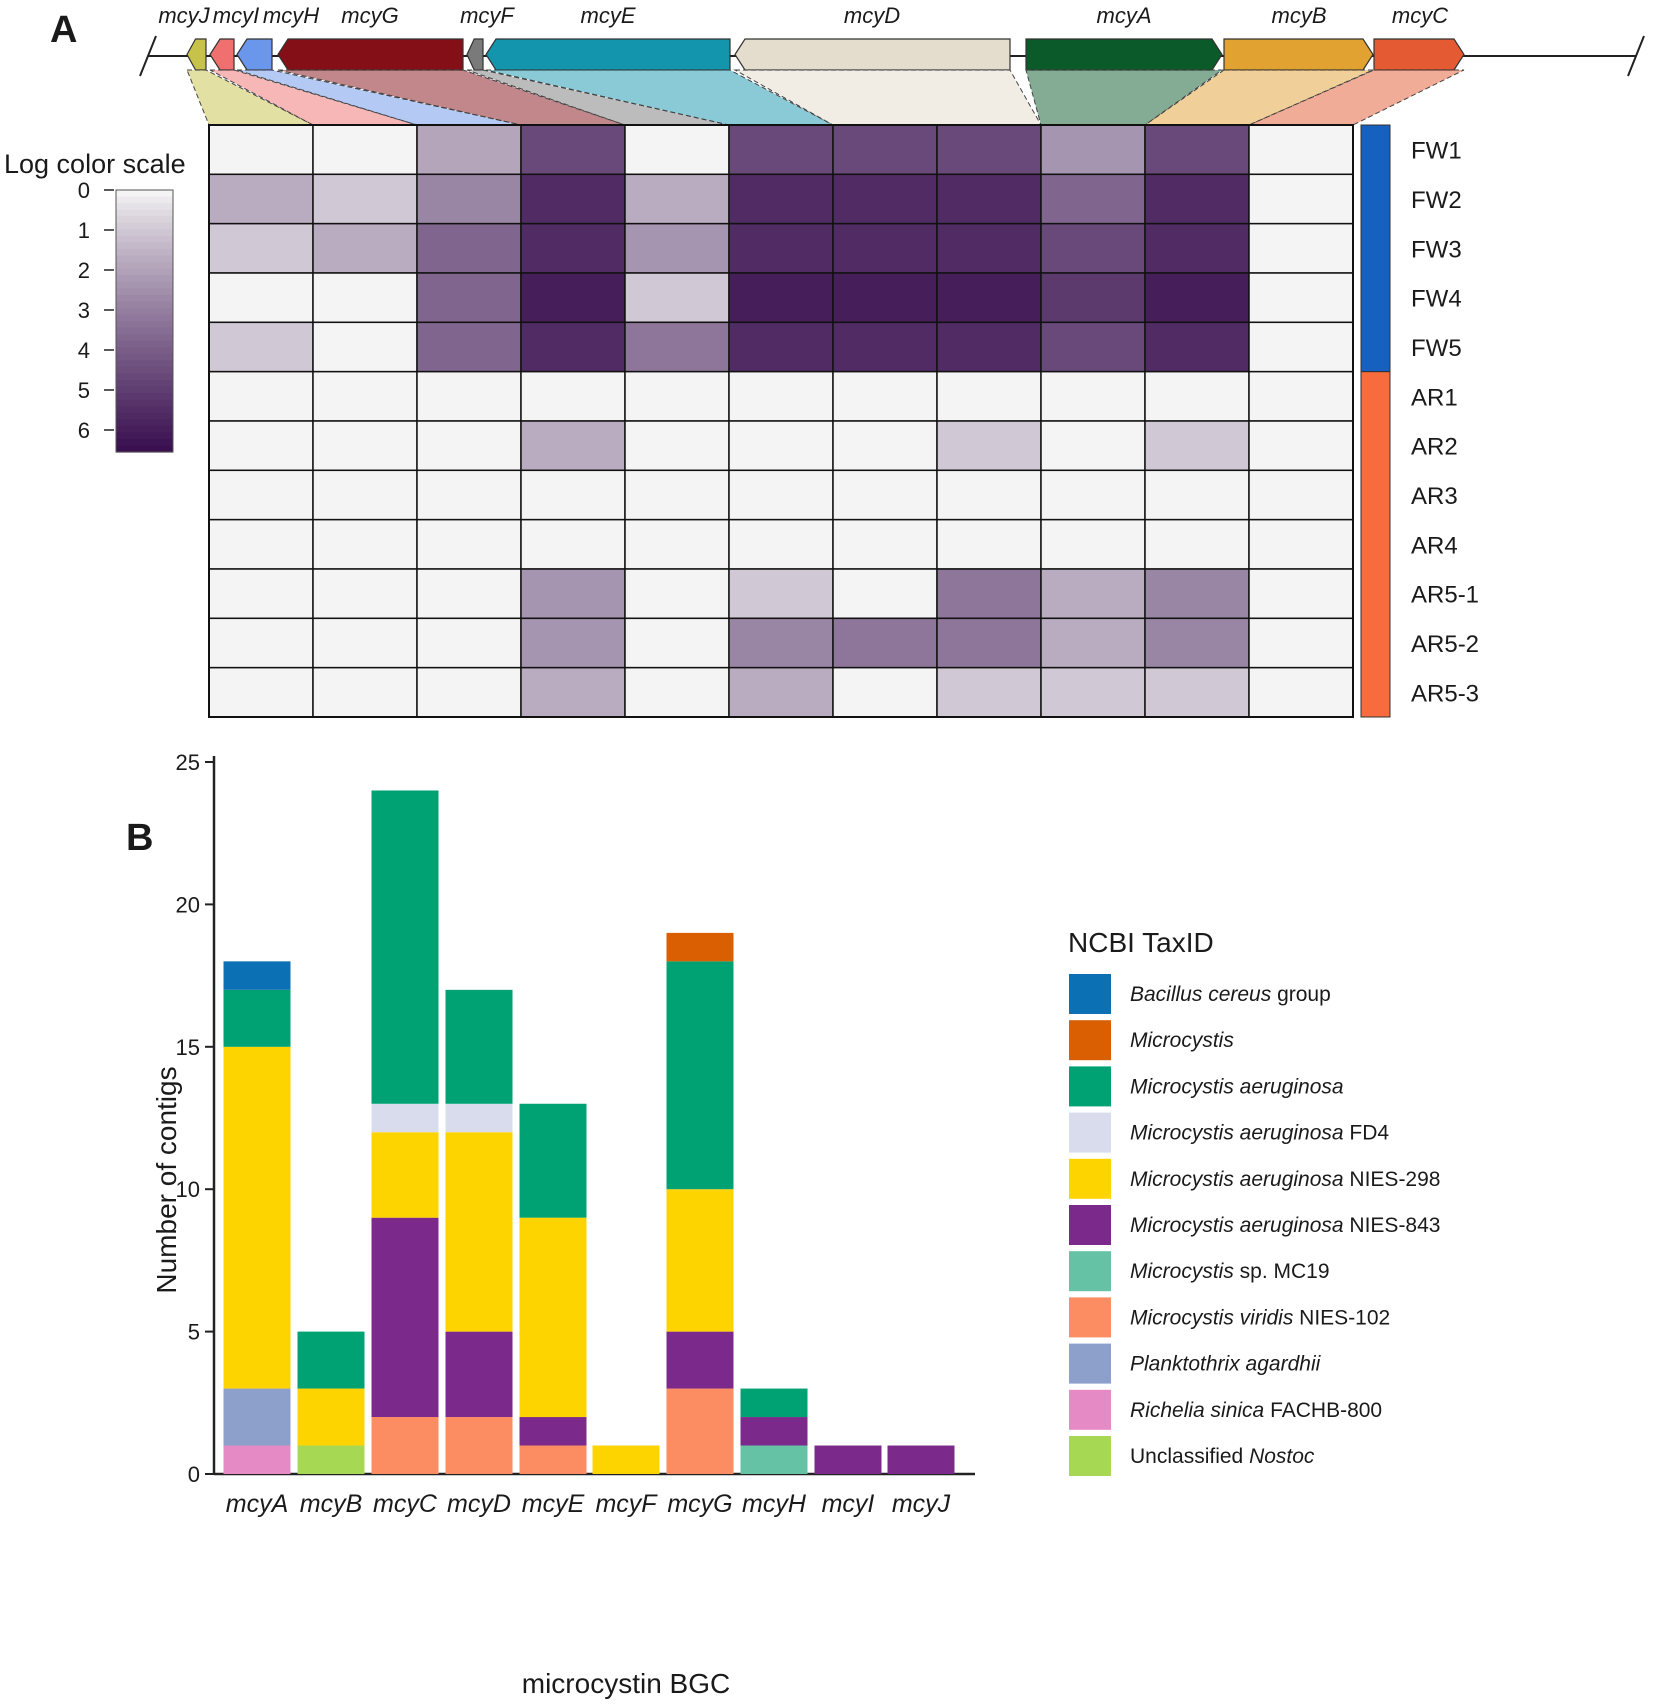 The height and width of the screenshot is (1704, 1654). What do you see at coordinates (677, 248) in the screenshot?
I see `heat-cell-fw3-mcyf` at bounding box center [677, 248].